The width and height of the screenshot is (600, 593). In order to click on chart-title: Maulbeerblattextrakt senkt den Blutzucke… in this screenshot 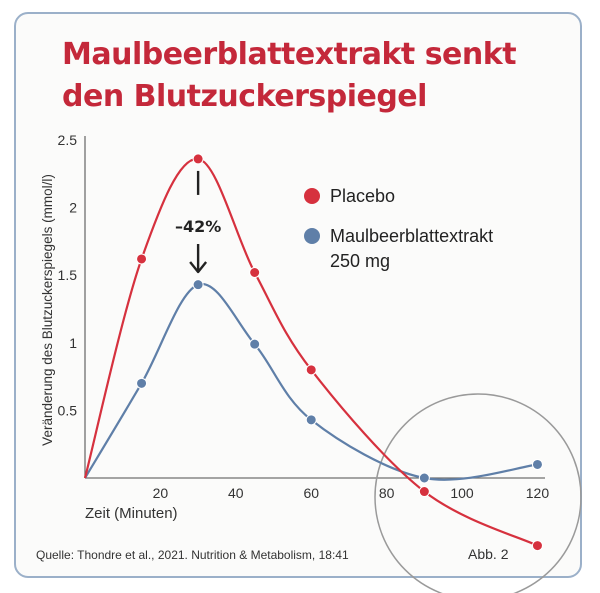, I will do `click(322, 76)`.